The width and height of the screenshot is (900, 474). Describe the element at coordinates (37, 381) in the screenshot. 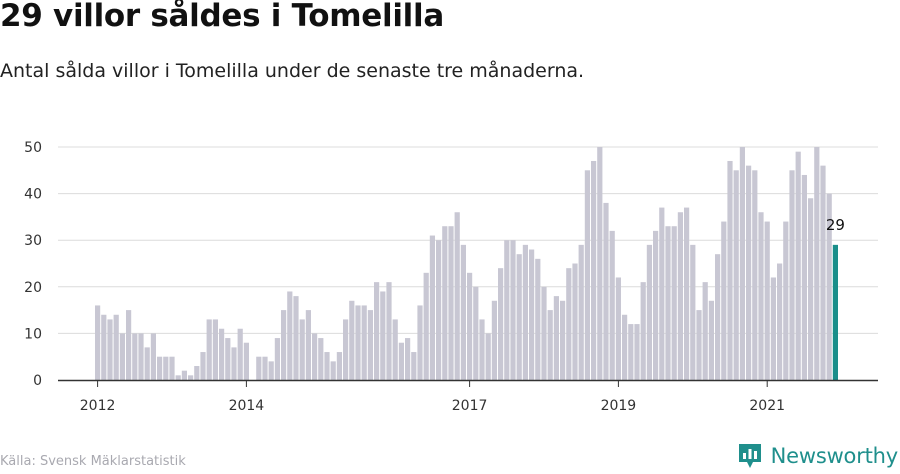

I see `y-tick-label: 0` at that location.